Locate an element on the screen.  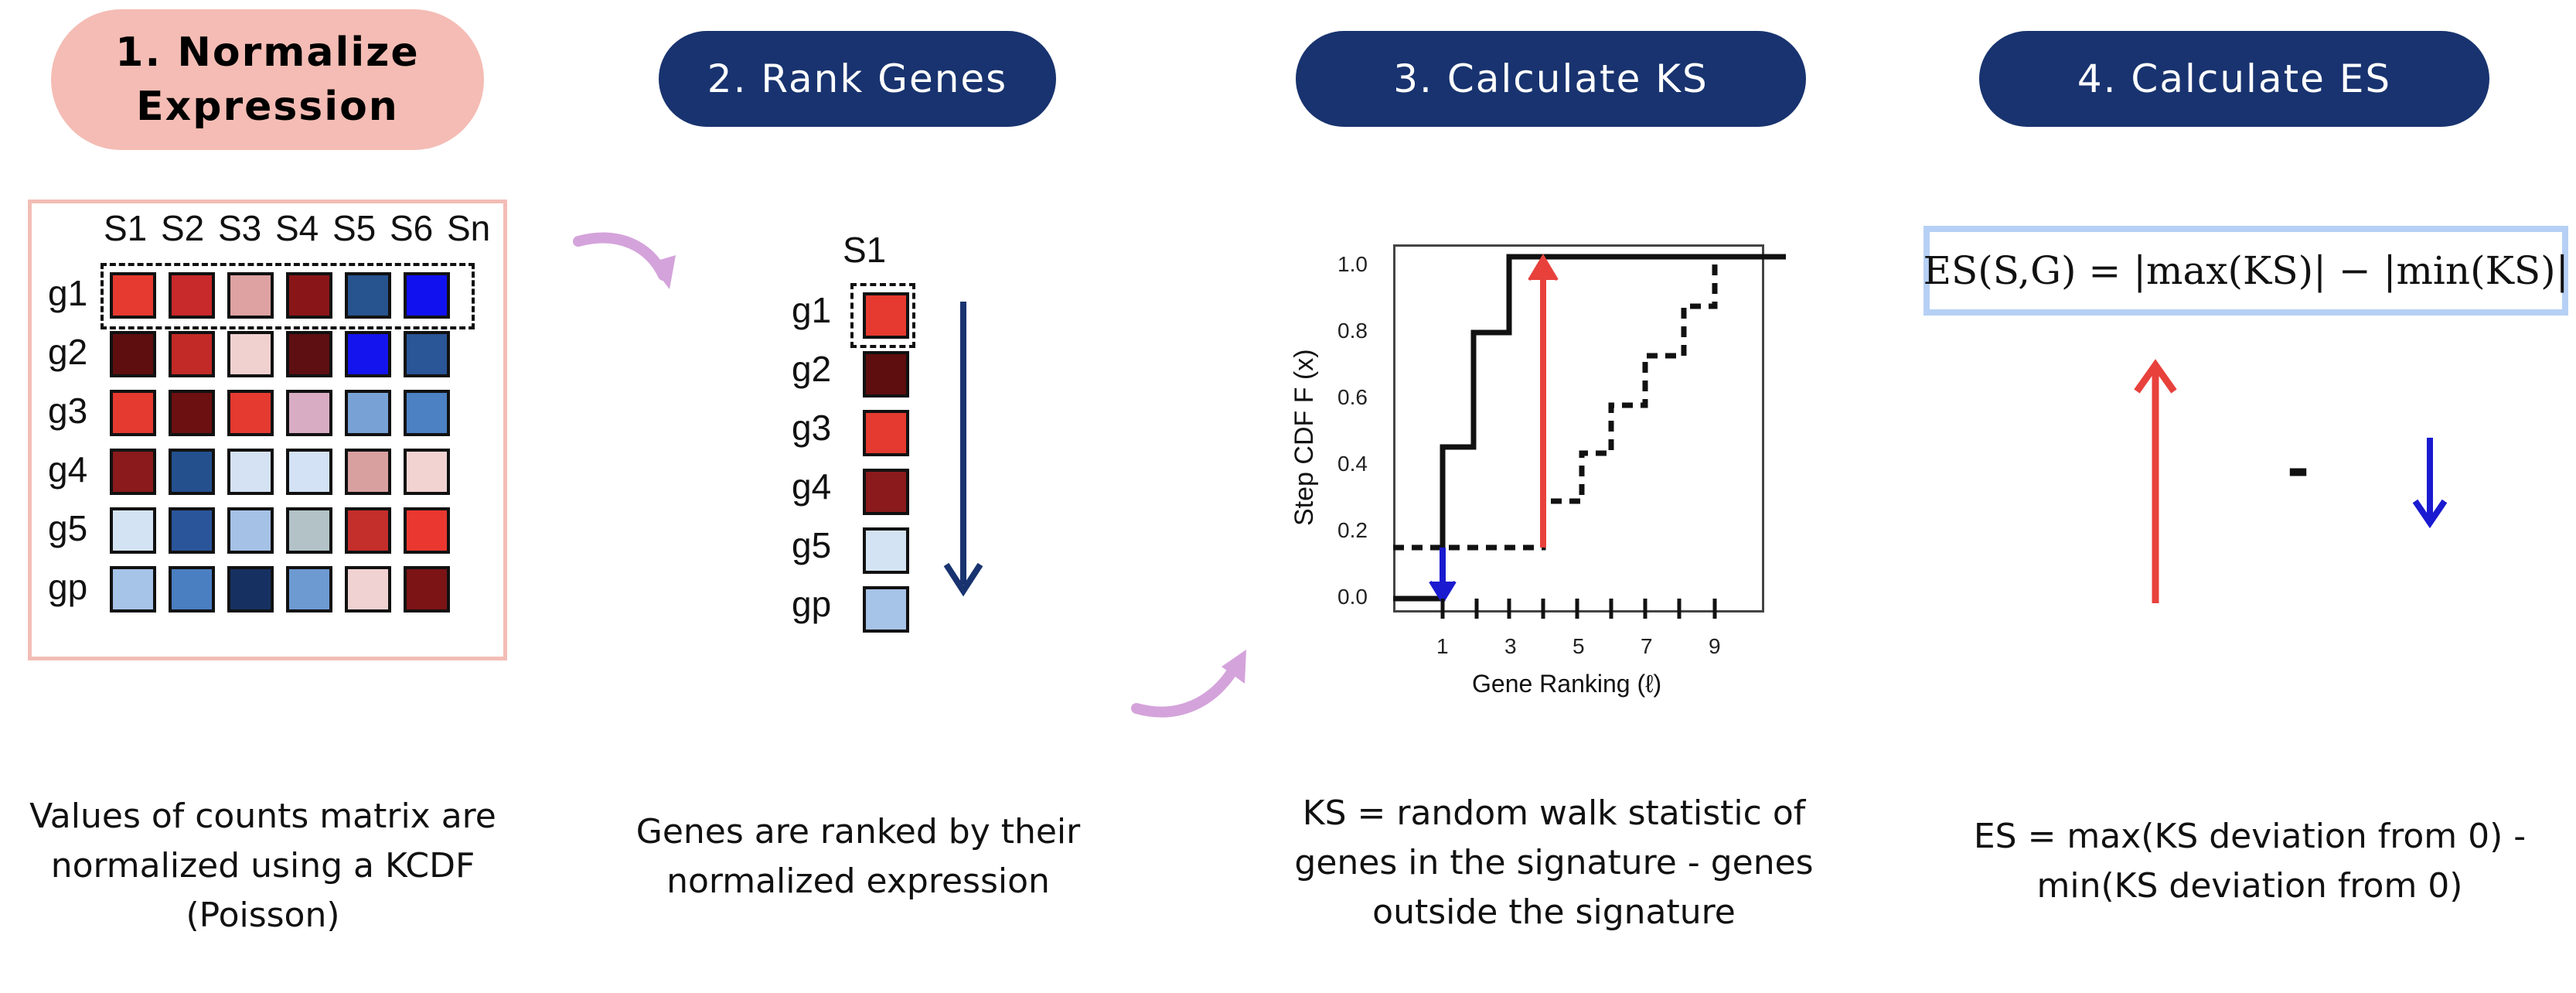
matrix-column-label: S5 is located at coordinates (354, 228).